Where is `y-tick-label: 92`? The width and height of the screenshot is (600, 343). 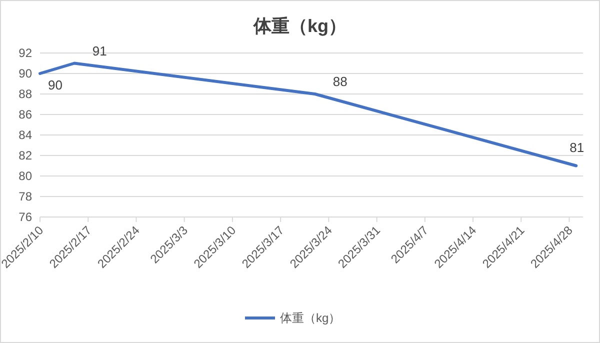
y-tick-label: 92 is located at coordinates (25, 53).